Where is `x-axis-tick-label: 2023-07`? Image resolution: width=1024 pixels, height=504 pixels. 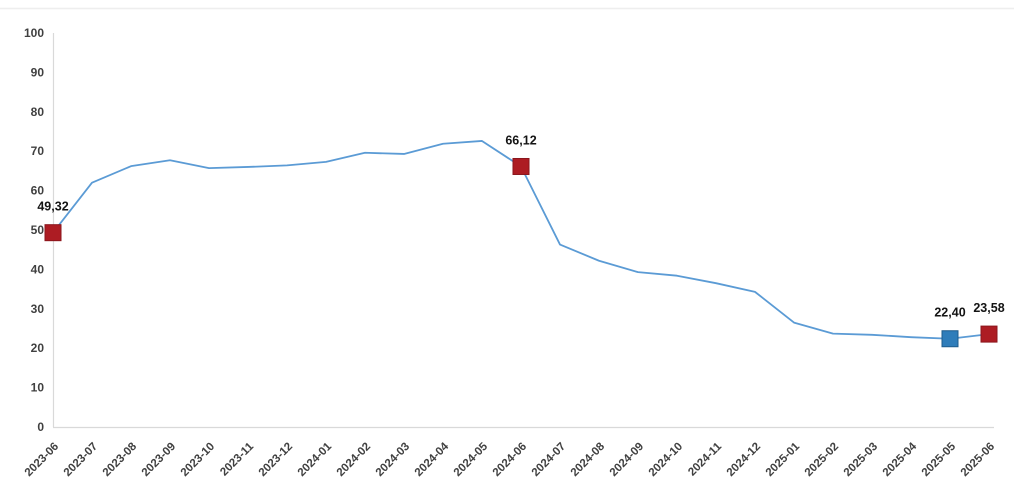
x-axis-tick-label: 2023-07 is located at coordinates (81, 460).